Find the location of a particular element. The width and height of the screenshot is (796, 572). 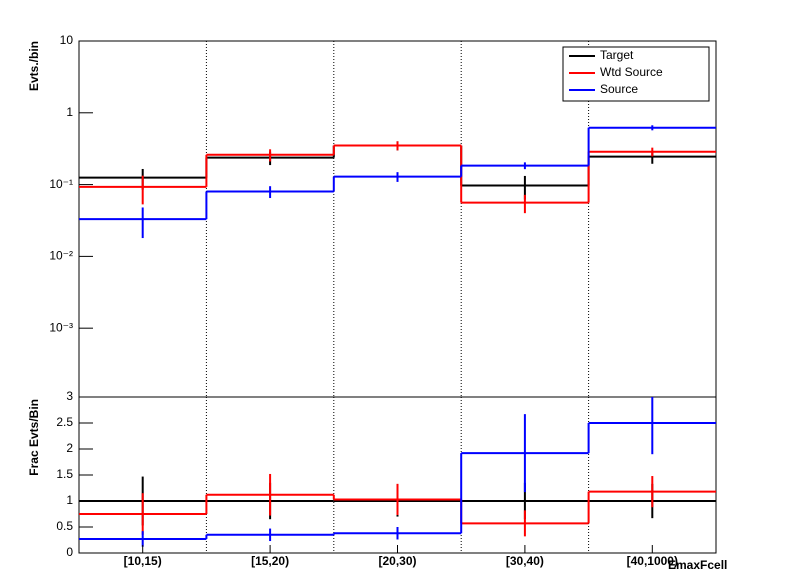

x-tick-label: [15,20) is located at coordinates (270, 561).